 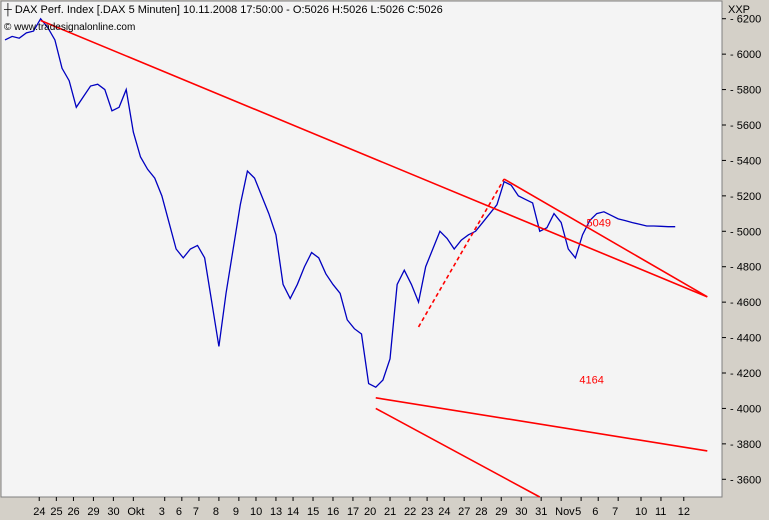 I want to click on x-tick-label: 16, so click(x=333, y=512).